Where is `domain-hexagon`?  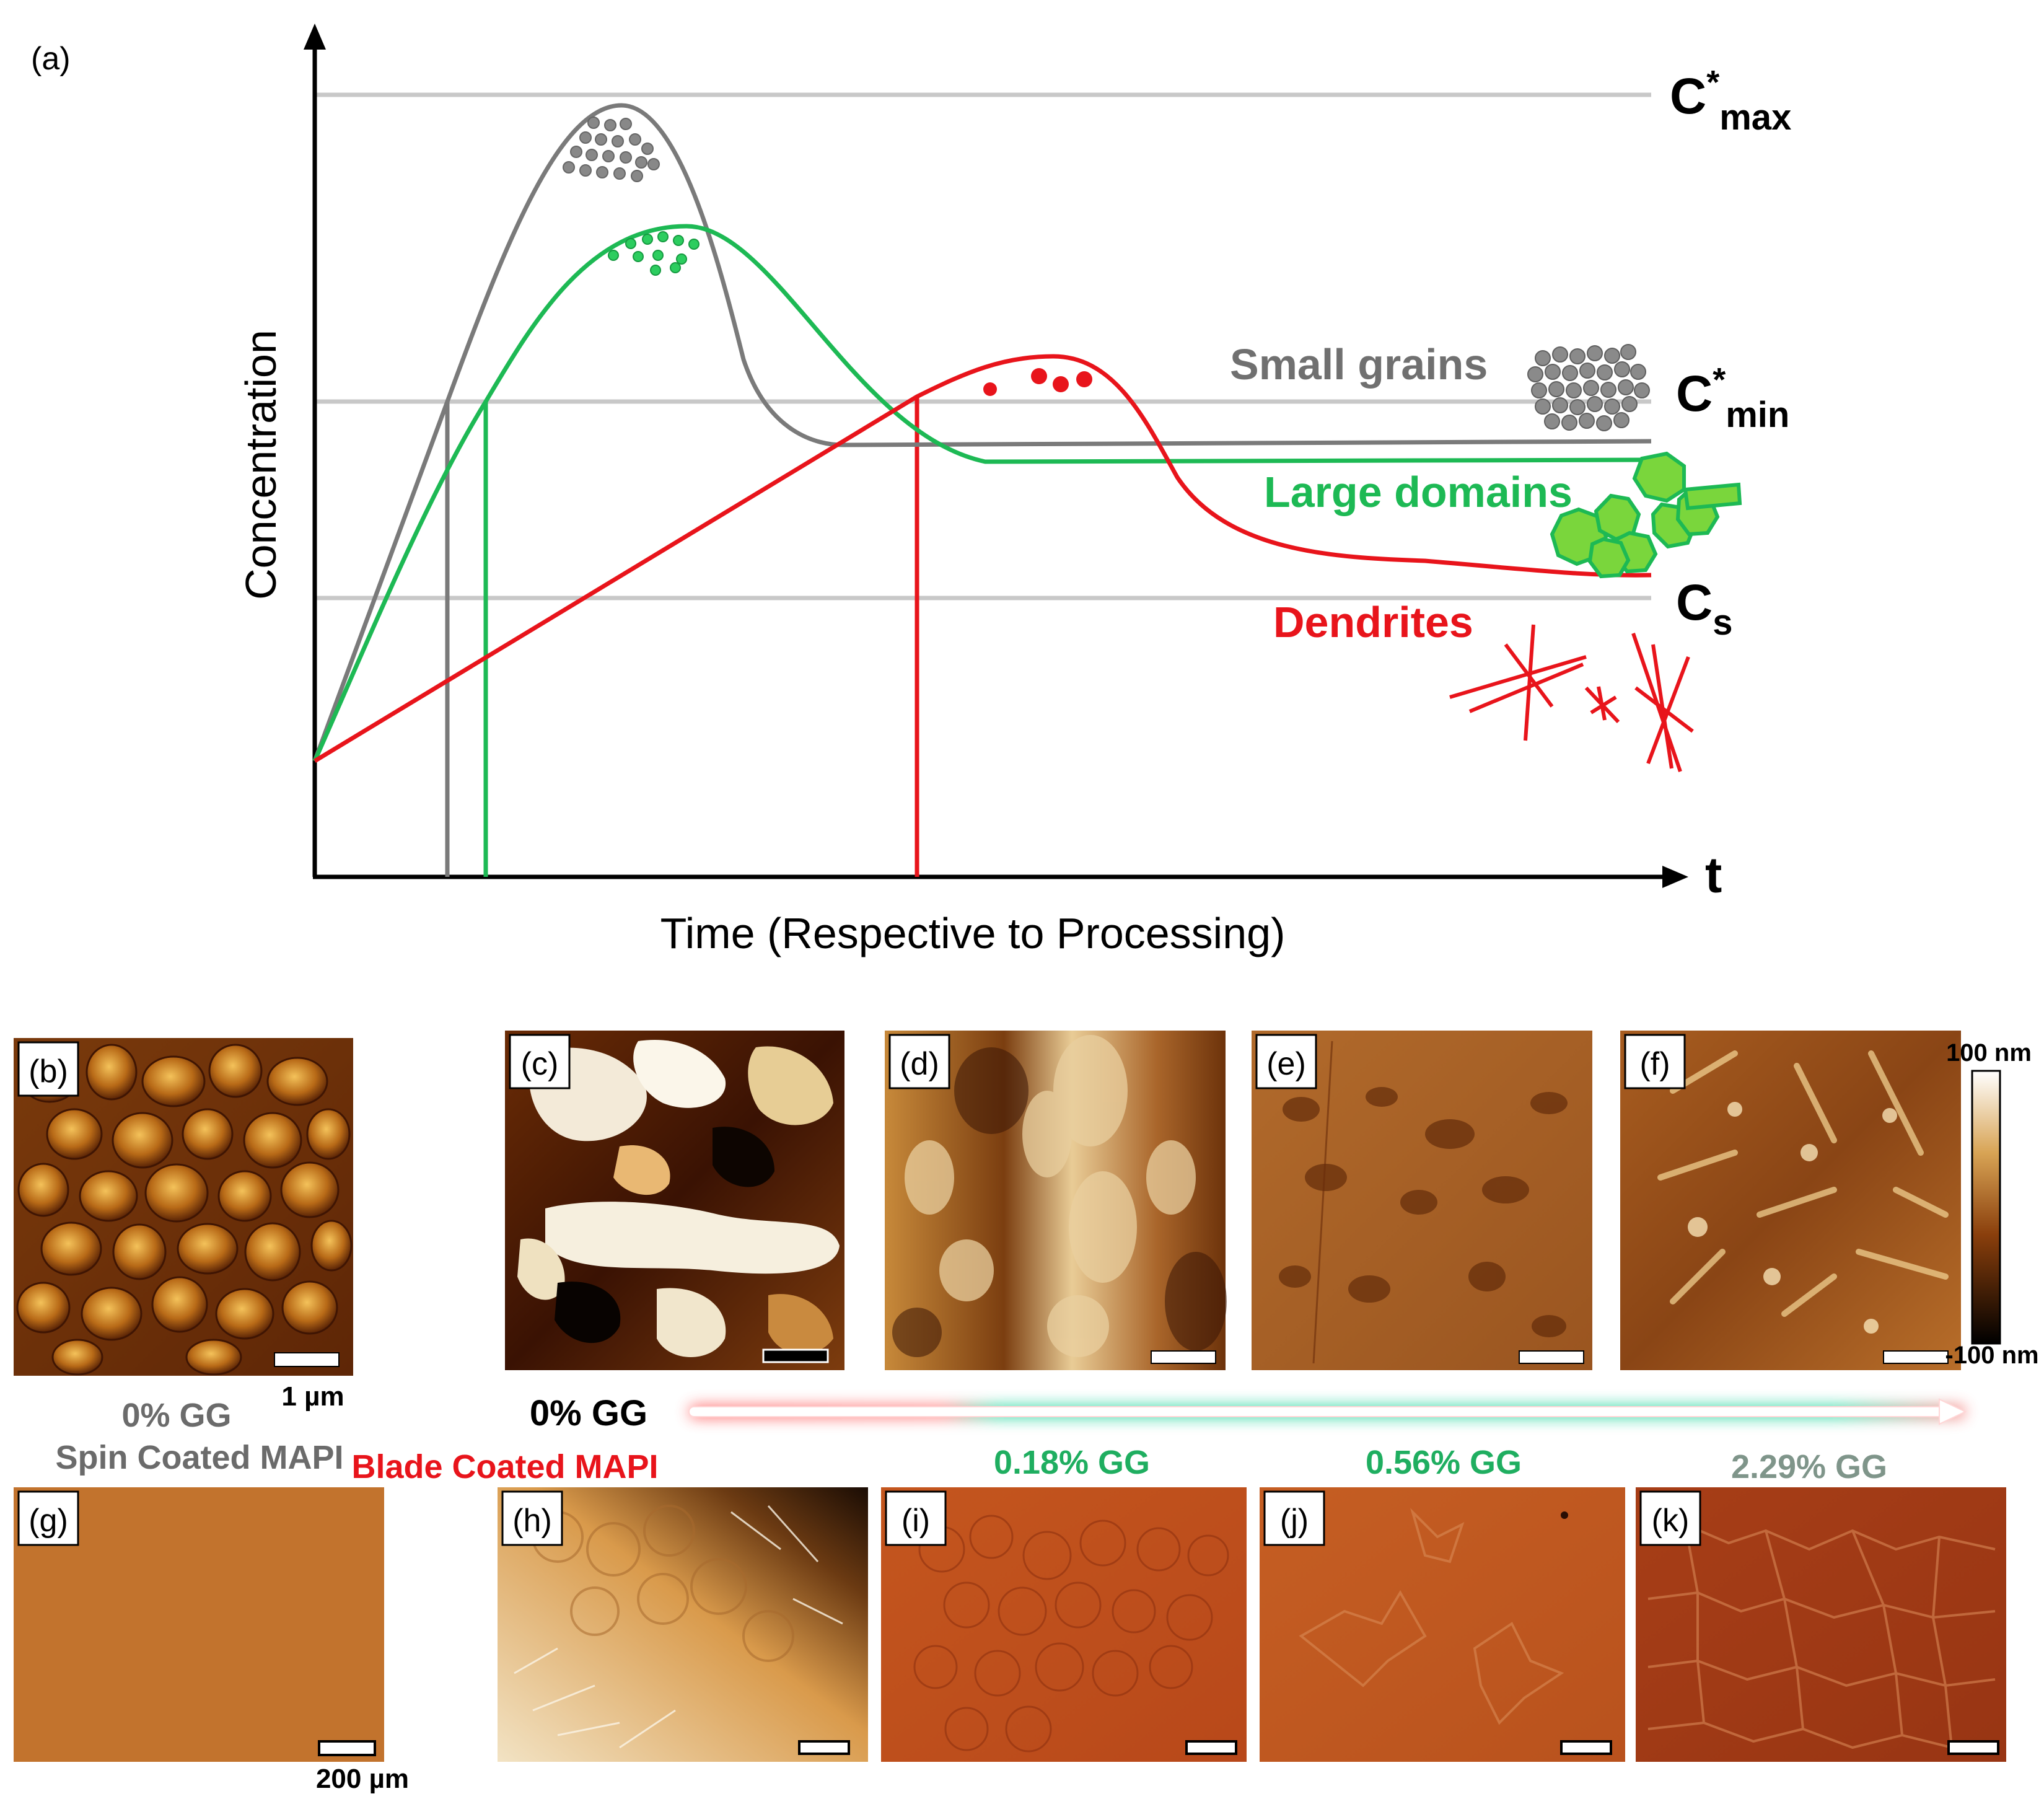 domain-hexagon is located at coordinates (1659, 477).